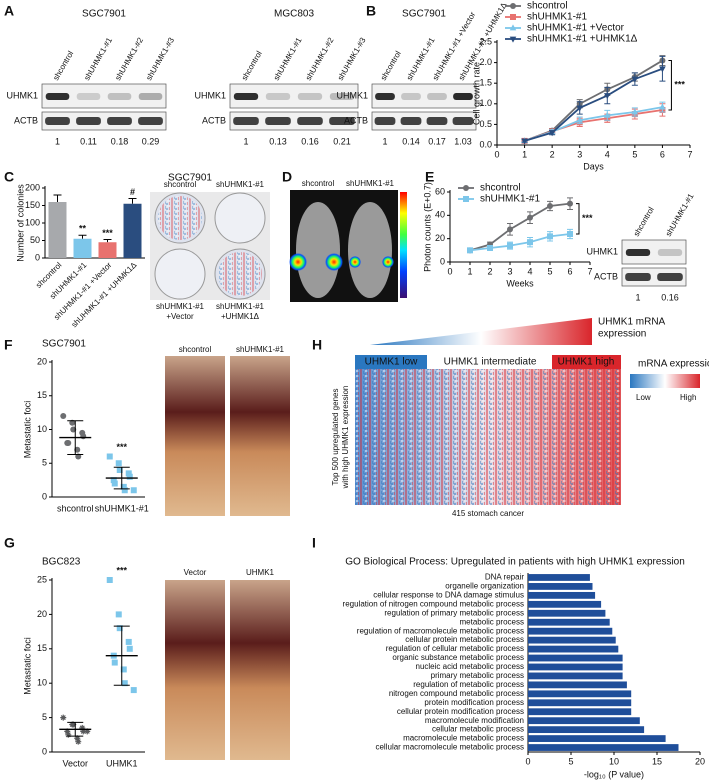 Image resolution: width=709 pixels, height=782 pixels. I want to click on panel-label: H, so click(317, 345).